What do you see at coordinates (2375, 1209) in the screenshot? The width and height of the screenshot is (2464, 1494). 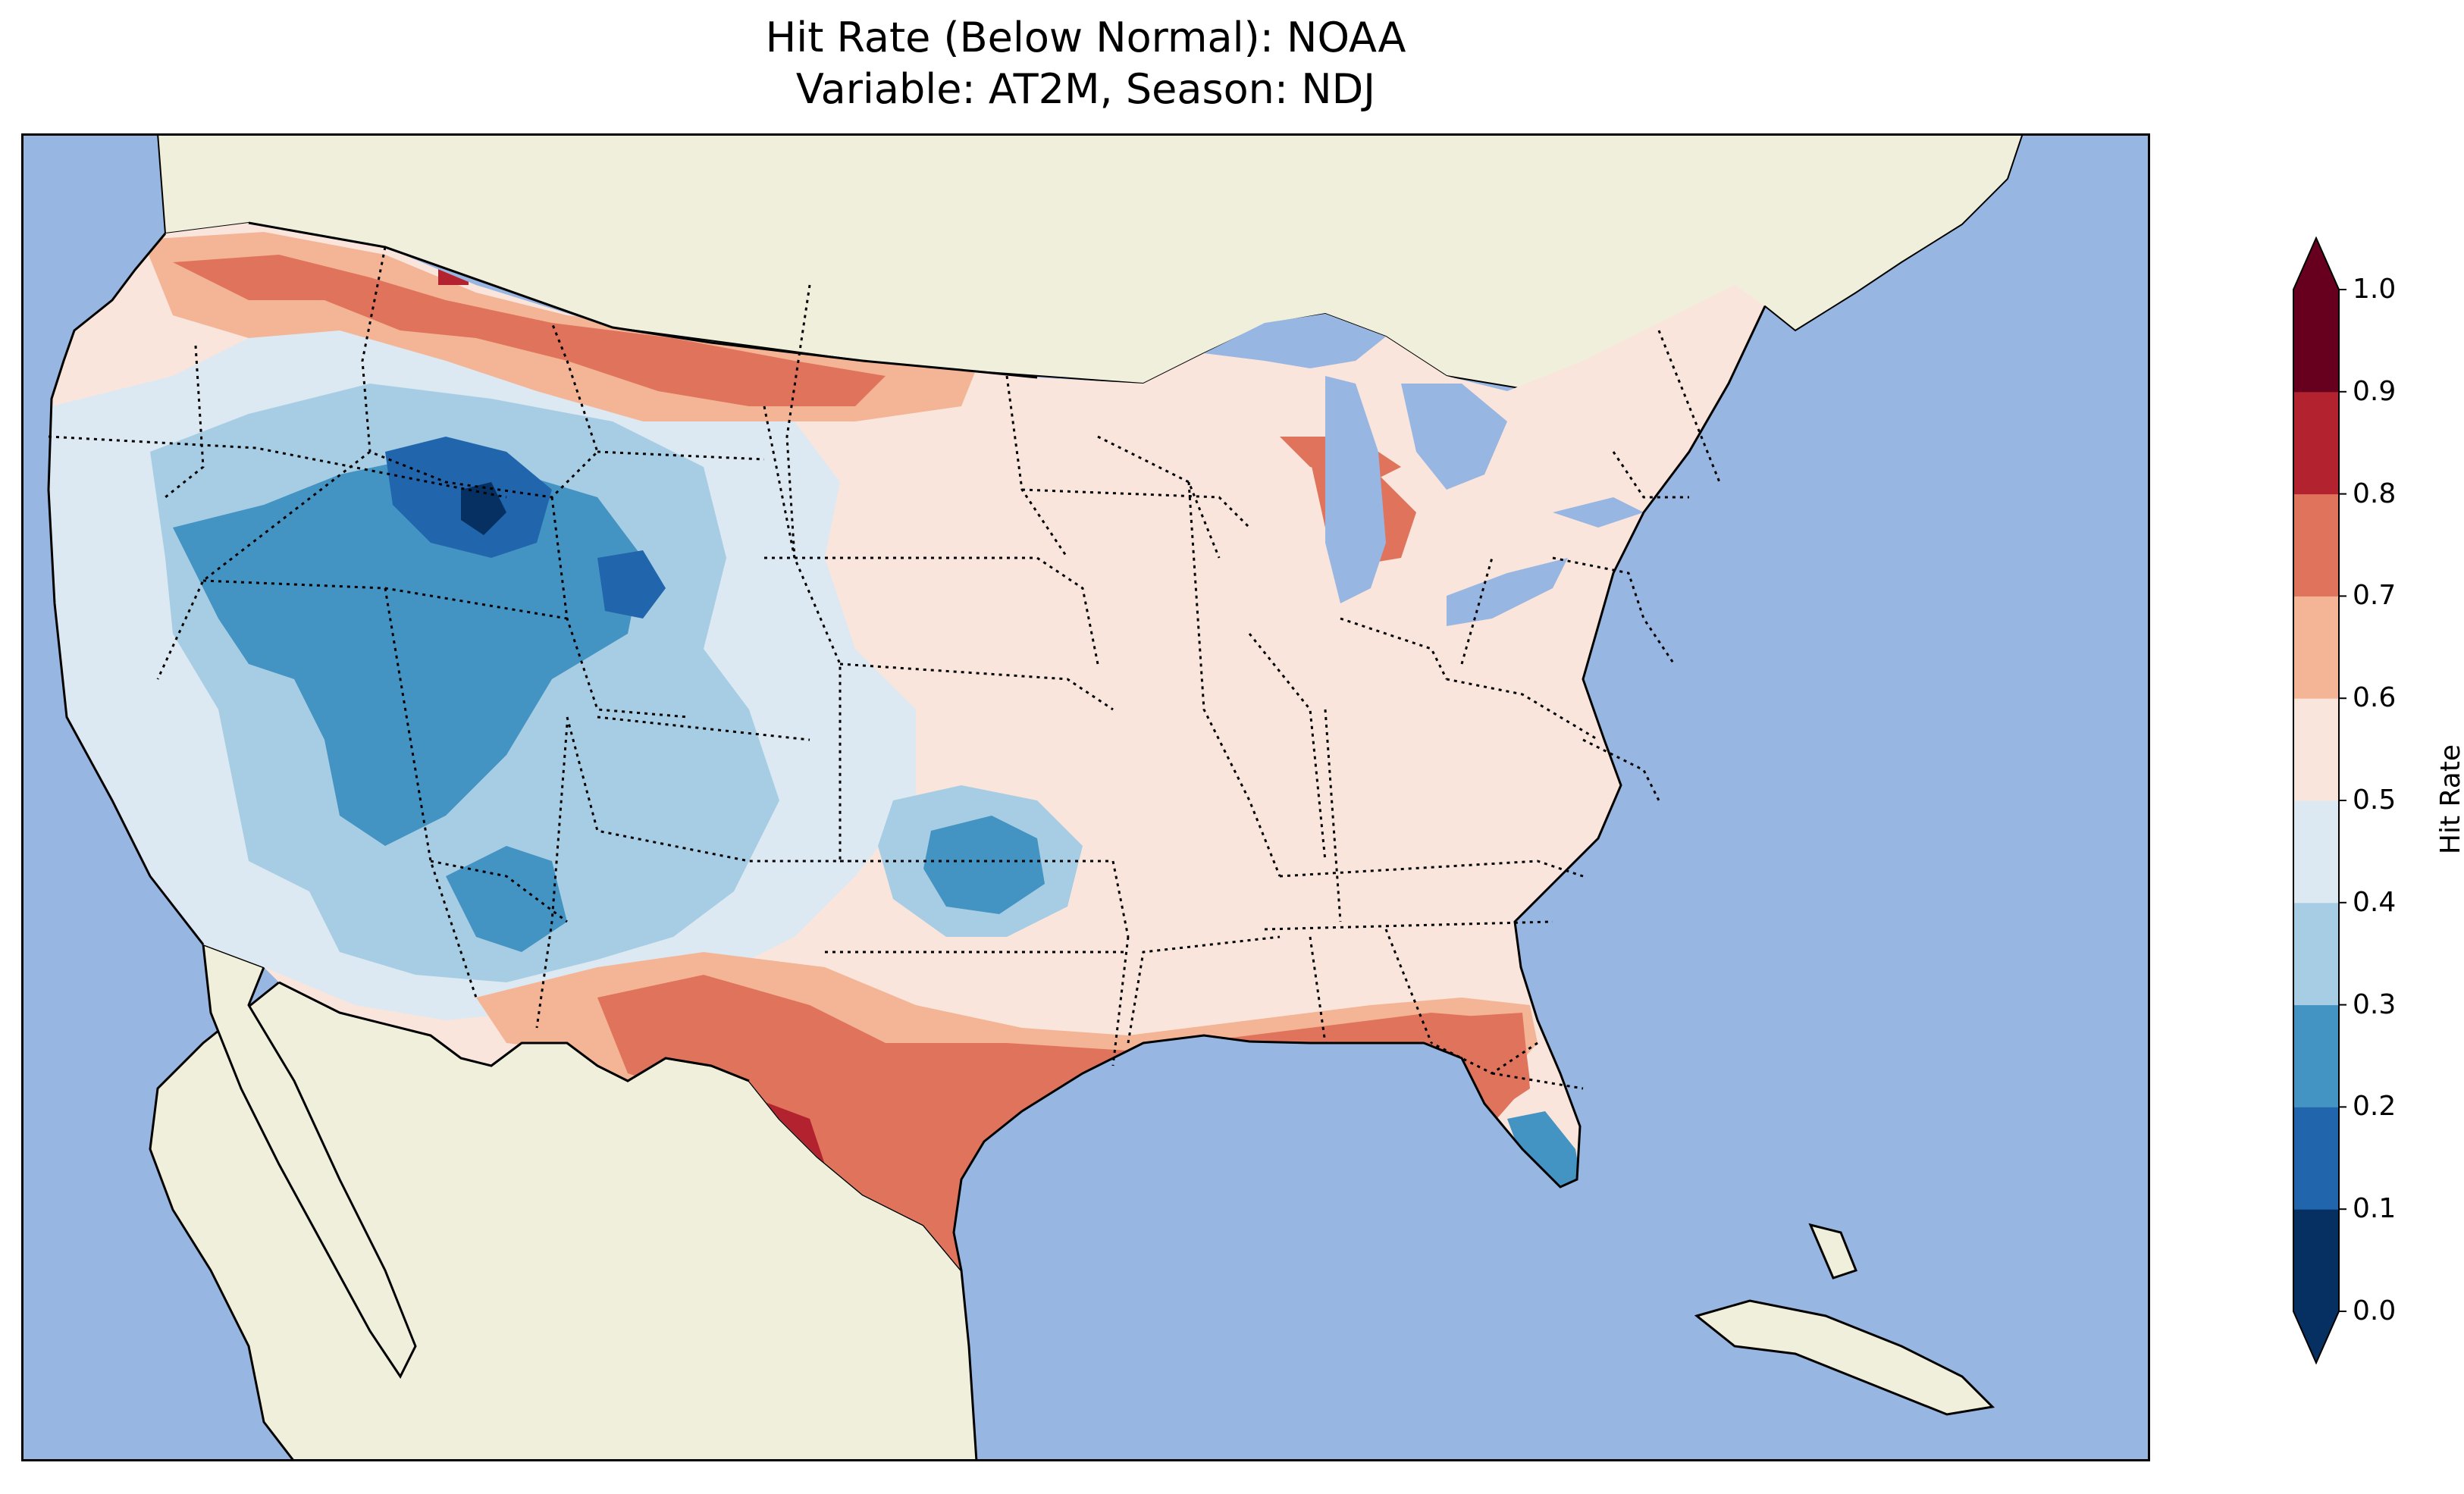 I see `colorbar-tick-label: 0.1` at bounding box center [2375, 1209].